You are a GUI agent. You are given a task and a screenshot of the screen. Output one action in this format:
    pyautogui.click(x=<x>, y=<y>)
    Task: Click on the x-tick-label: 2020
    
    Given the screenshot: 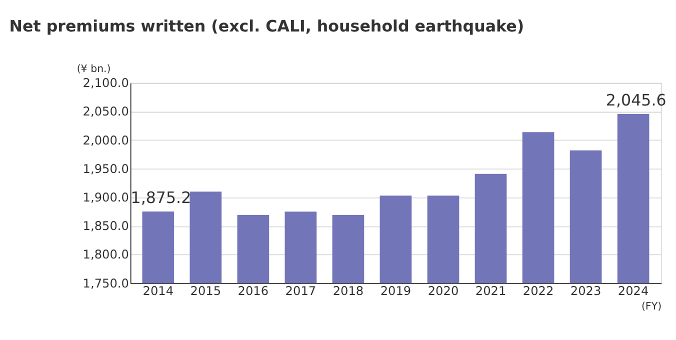 What is the action you would take?
    pyautogui.click(x=443, y=291)
    